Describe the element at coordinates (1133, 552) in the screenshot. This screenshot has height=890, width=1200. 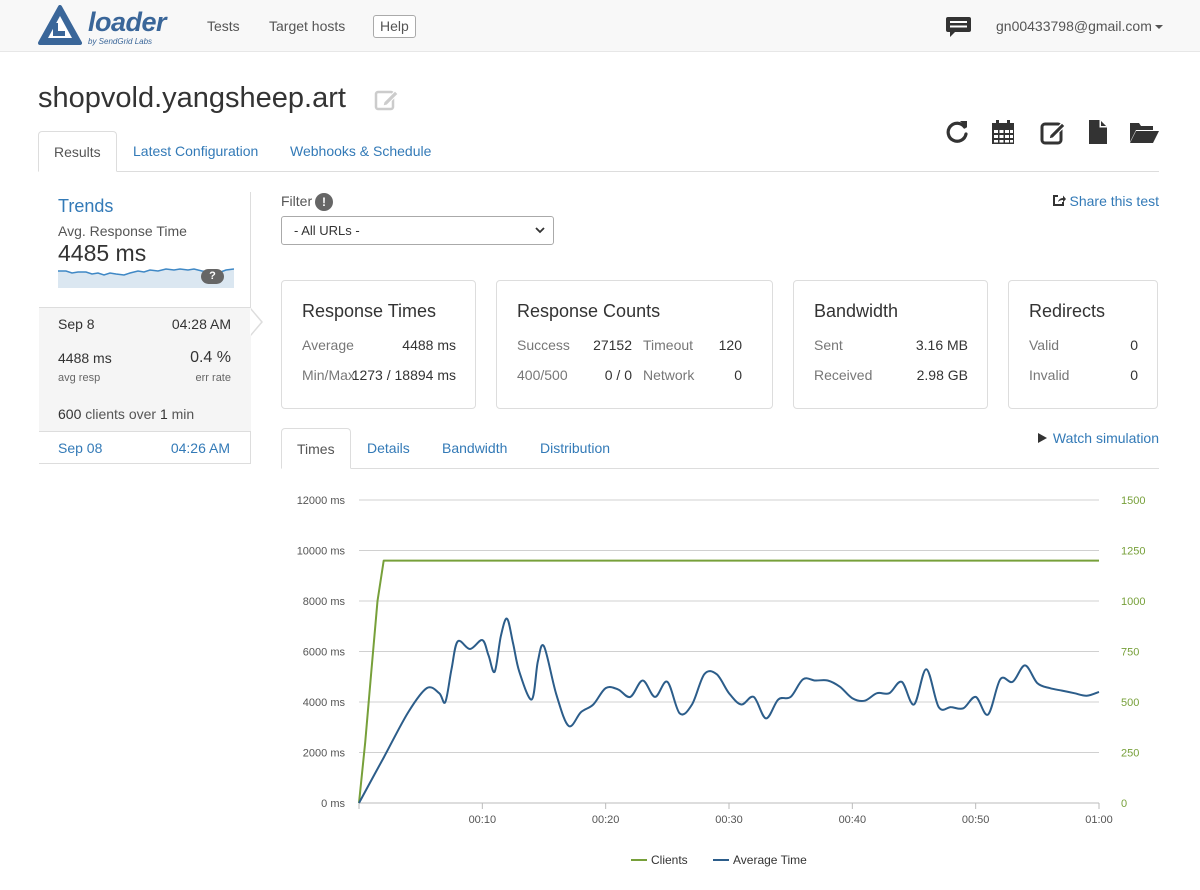
I see `y-right-tick-label: 1250` at that location.